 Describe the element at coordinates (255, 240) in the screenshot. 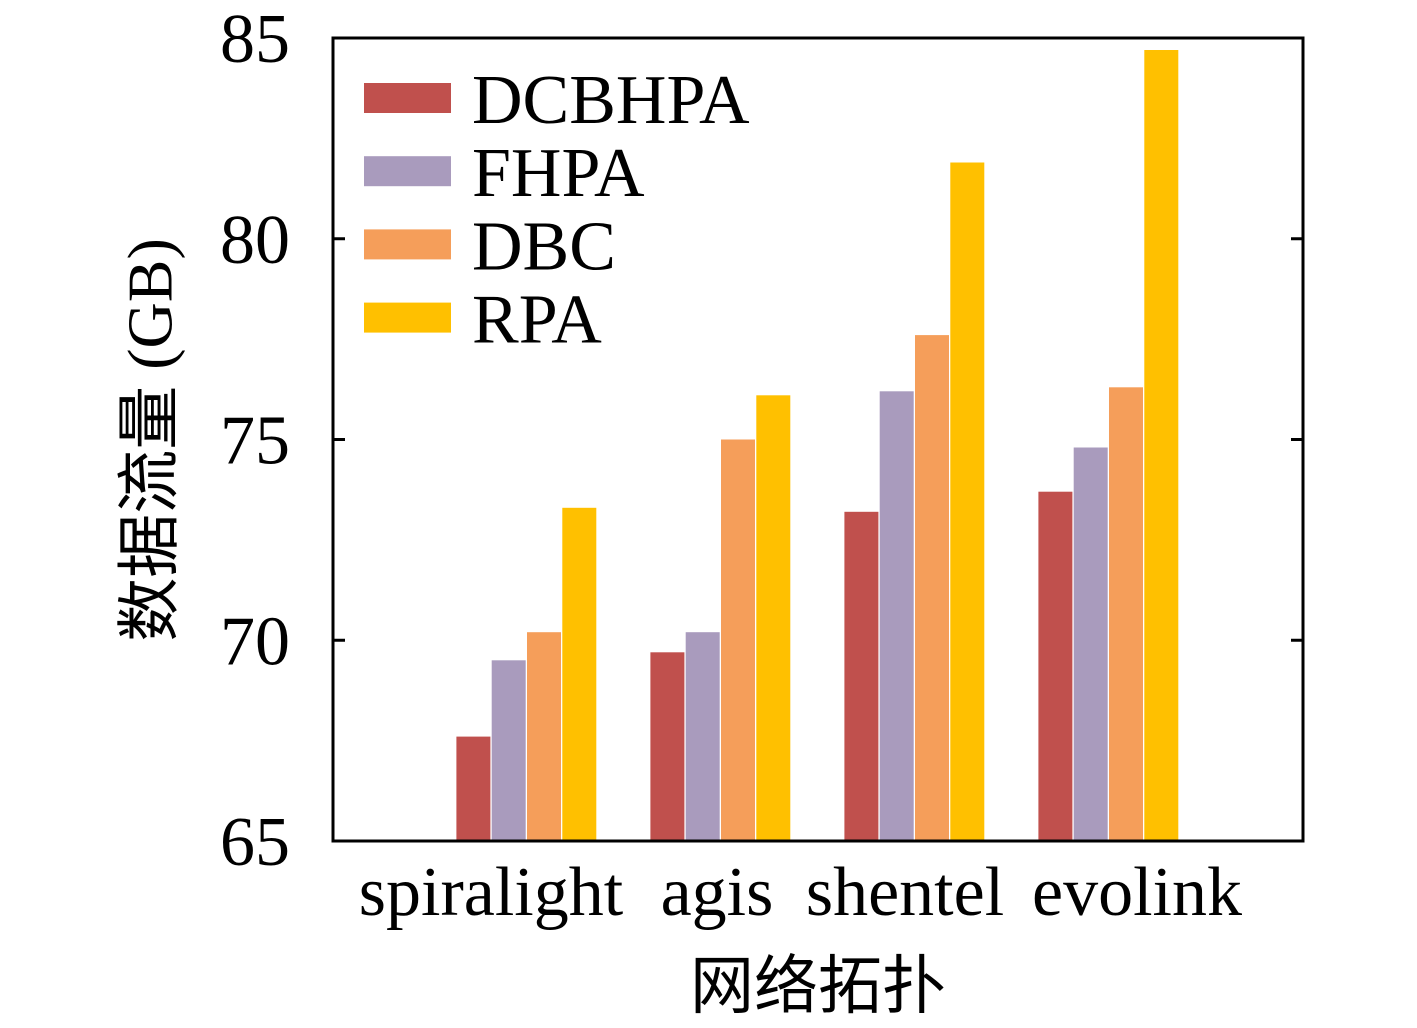

I see `y-tick-label: 80` at that location.